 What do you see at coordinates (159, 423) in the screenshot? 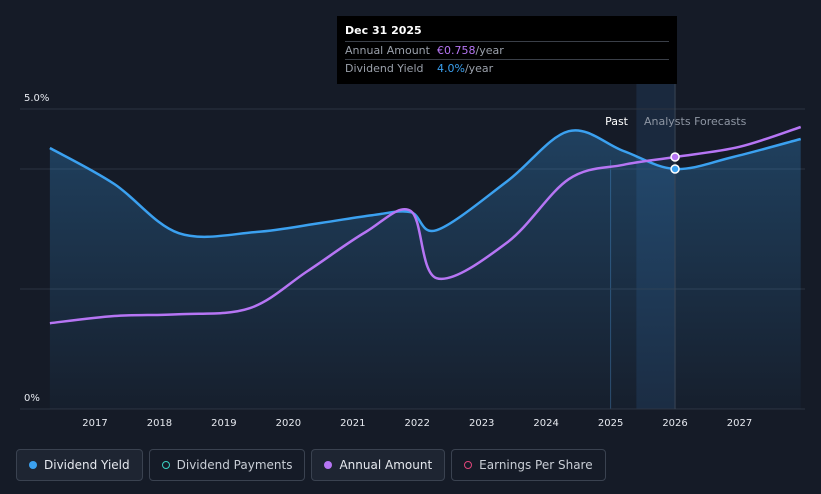
I see `x-tick-label: 2018` at bounding box center [159, 423].